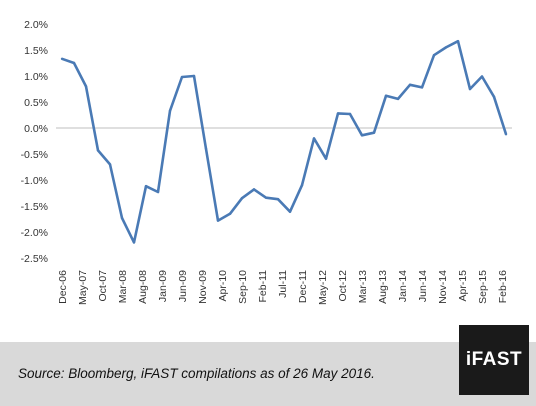 This screenshot has height=406, width=536. I want to click on x-tick-label: Jul-11, so click(283, 284).